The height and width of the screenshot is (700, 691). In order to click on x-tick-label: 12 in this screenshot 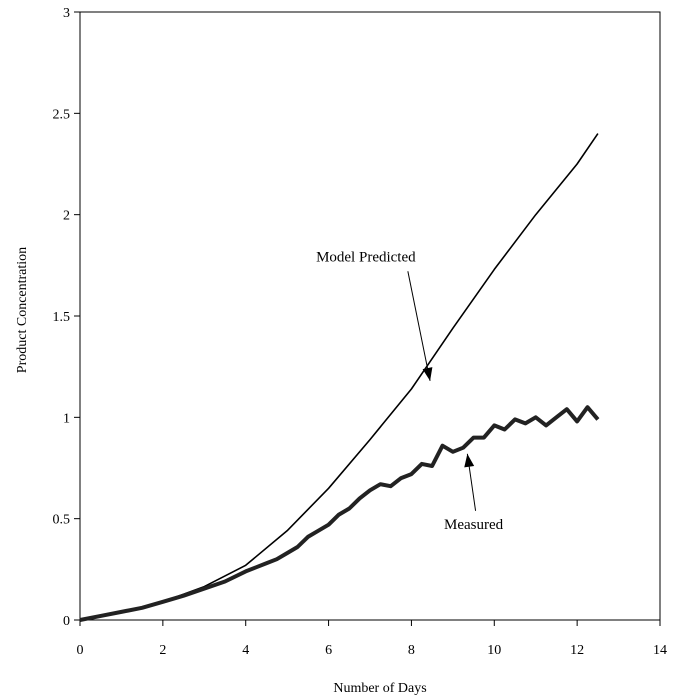, I will do `click(577, 650)`.